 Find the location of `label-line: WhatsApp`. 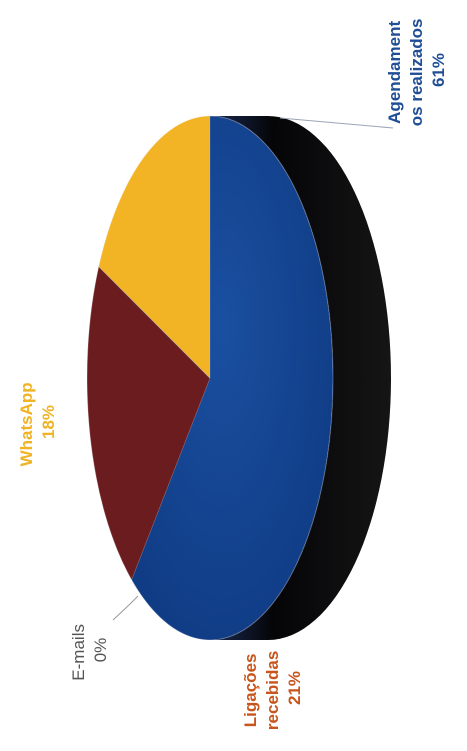

label-line: WhatsApp is located at coordinates (26, 424).